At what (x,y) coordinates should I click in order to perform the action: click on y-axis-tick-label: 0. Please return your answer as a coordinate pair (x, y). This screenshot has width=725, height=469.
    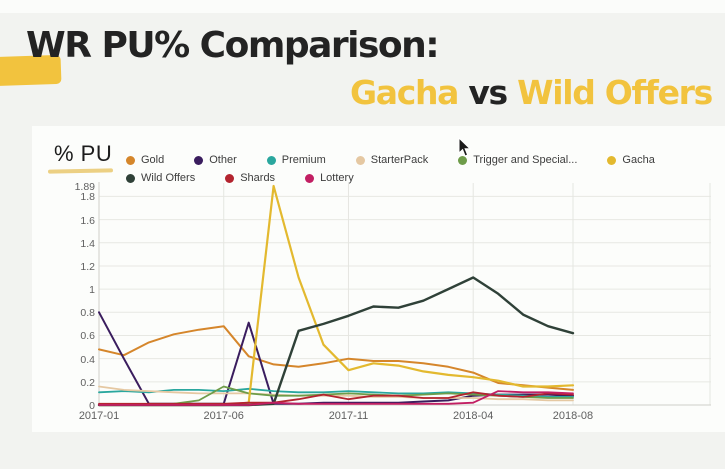
    Looking at the image, I should click on (92, 406).